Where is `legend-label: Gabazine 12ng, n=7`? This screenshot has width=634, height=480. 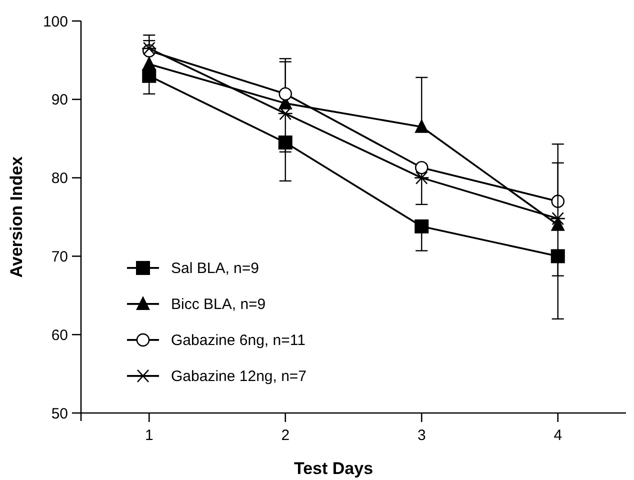 legend-label: Gabazine 12ng, n=7 is located at coordinates (239, 377).